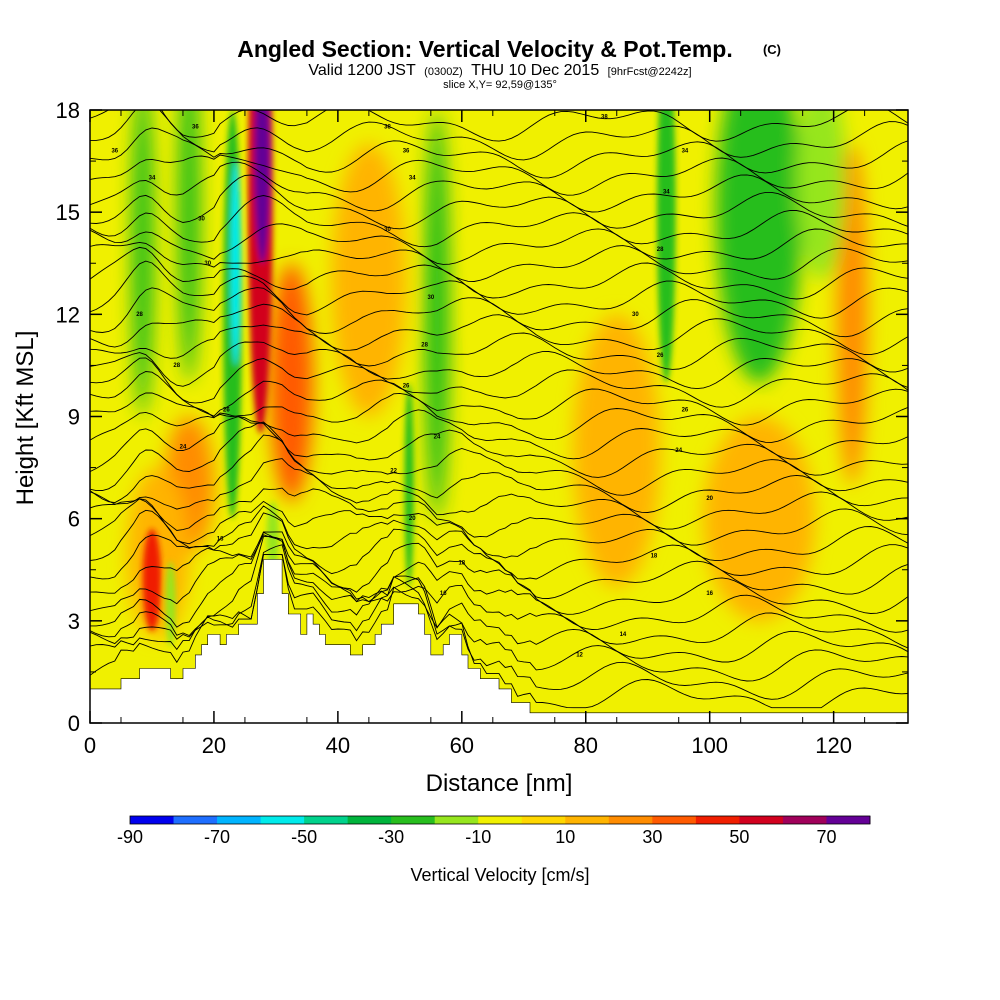 The image size is (1000, 1000). I want to click on terrain, so click(499, 641).